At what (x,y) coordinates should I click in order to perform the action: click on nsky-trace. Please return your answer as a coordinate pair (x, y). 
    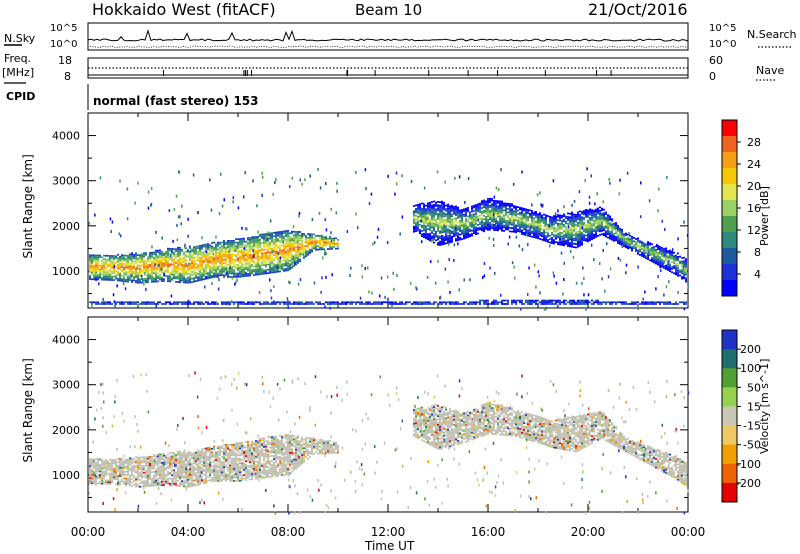
    Looking at the image, I should click on (388, 38).